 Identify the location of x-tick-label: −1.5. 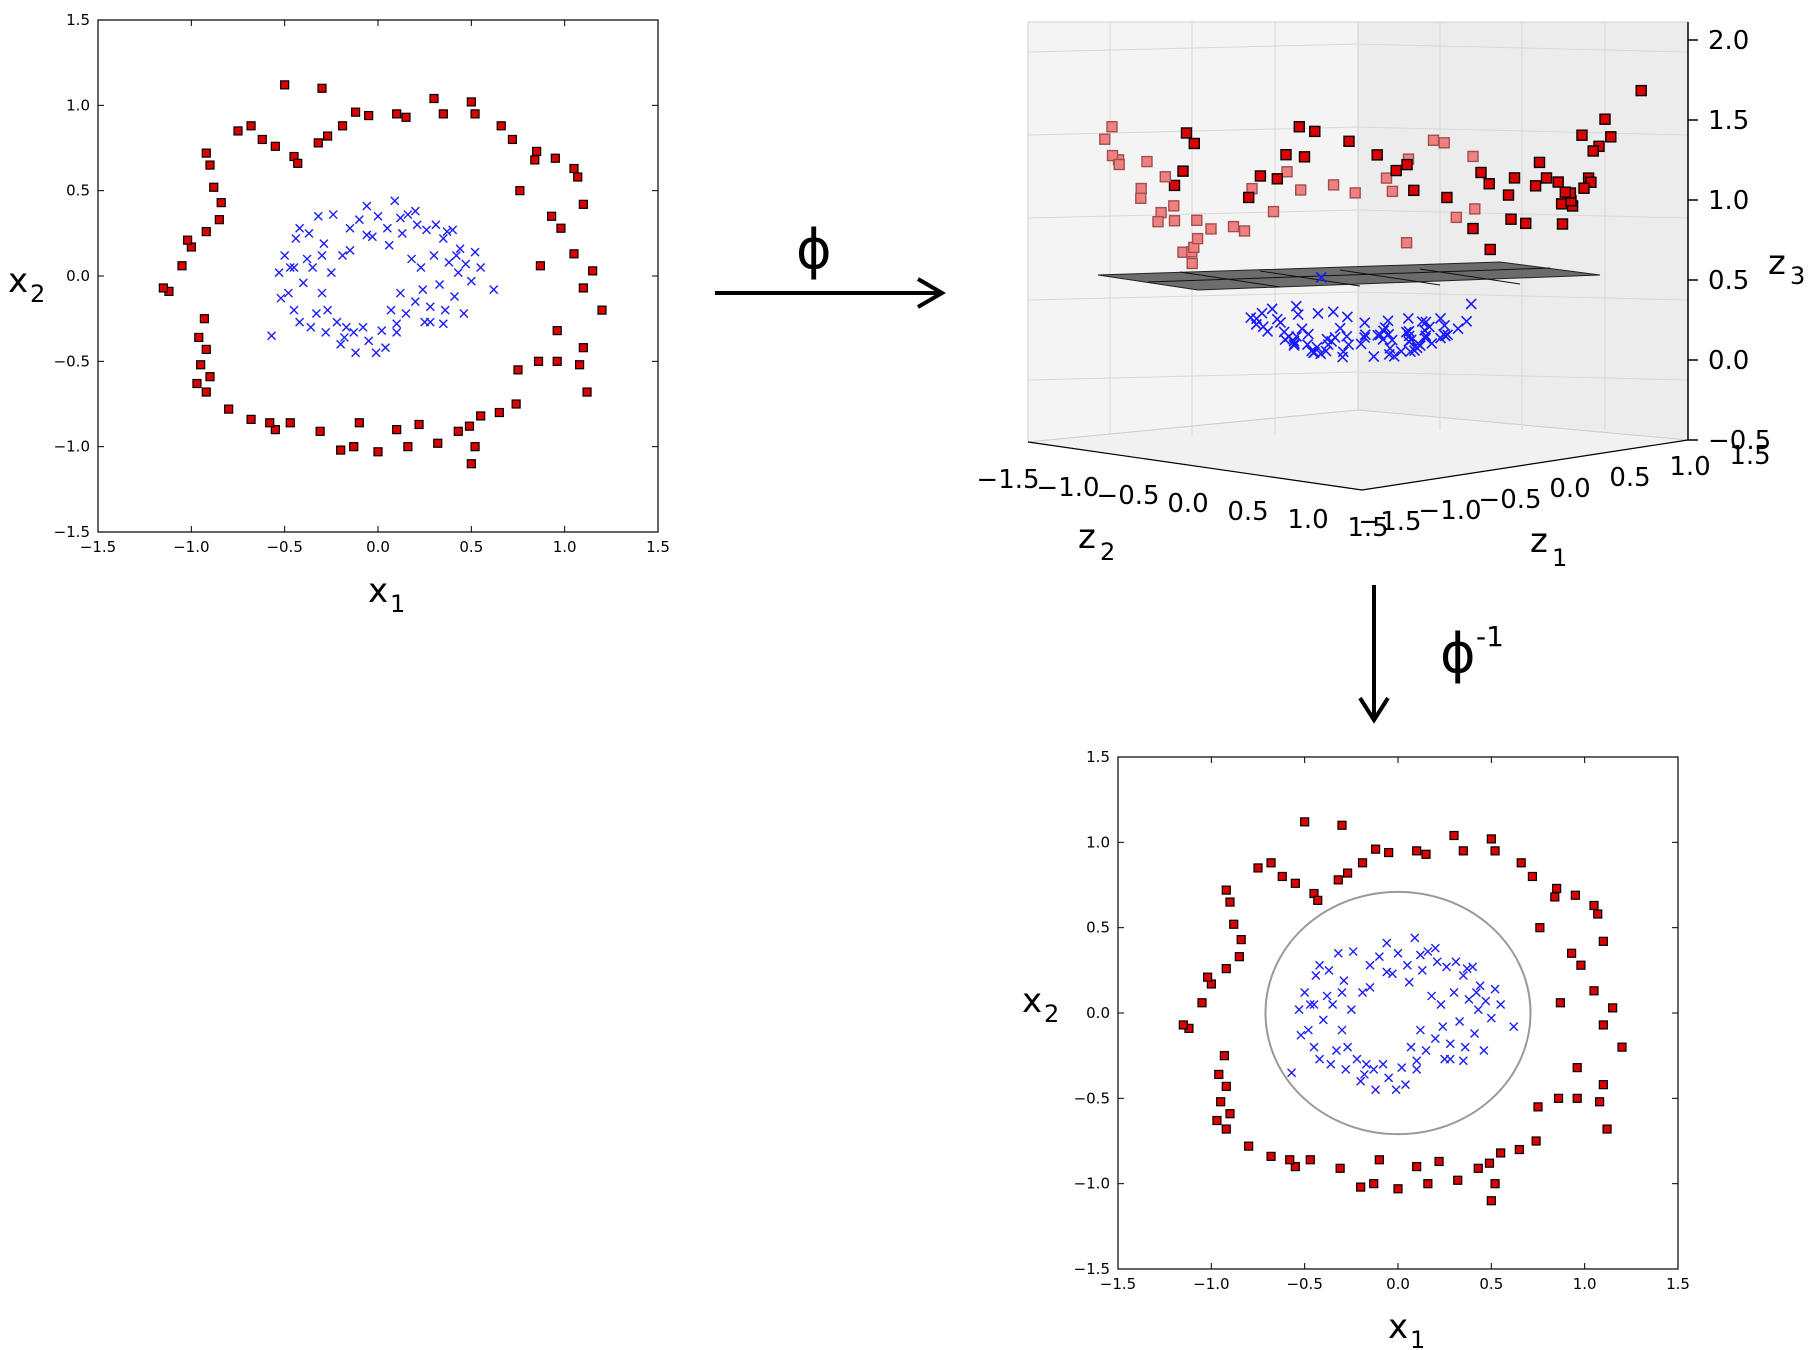
(1118, 1284).